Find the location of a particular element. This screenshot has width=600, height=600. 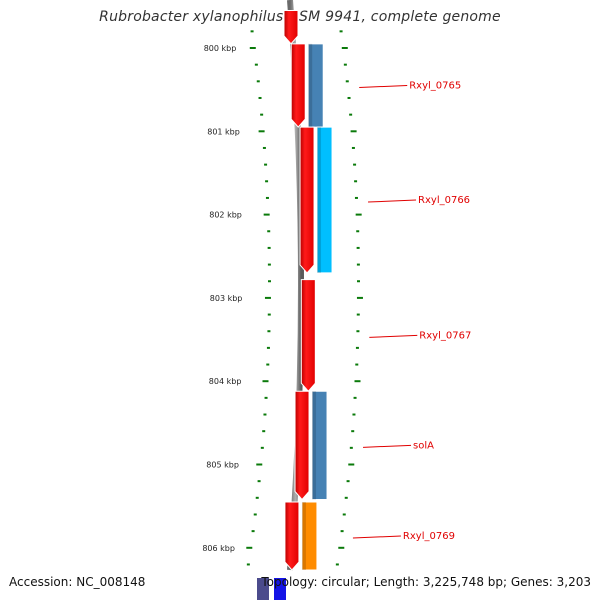

legend-chip-navy is located at coordinates (263, 589).